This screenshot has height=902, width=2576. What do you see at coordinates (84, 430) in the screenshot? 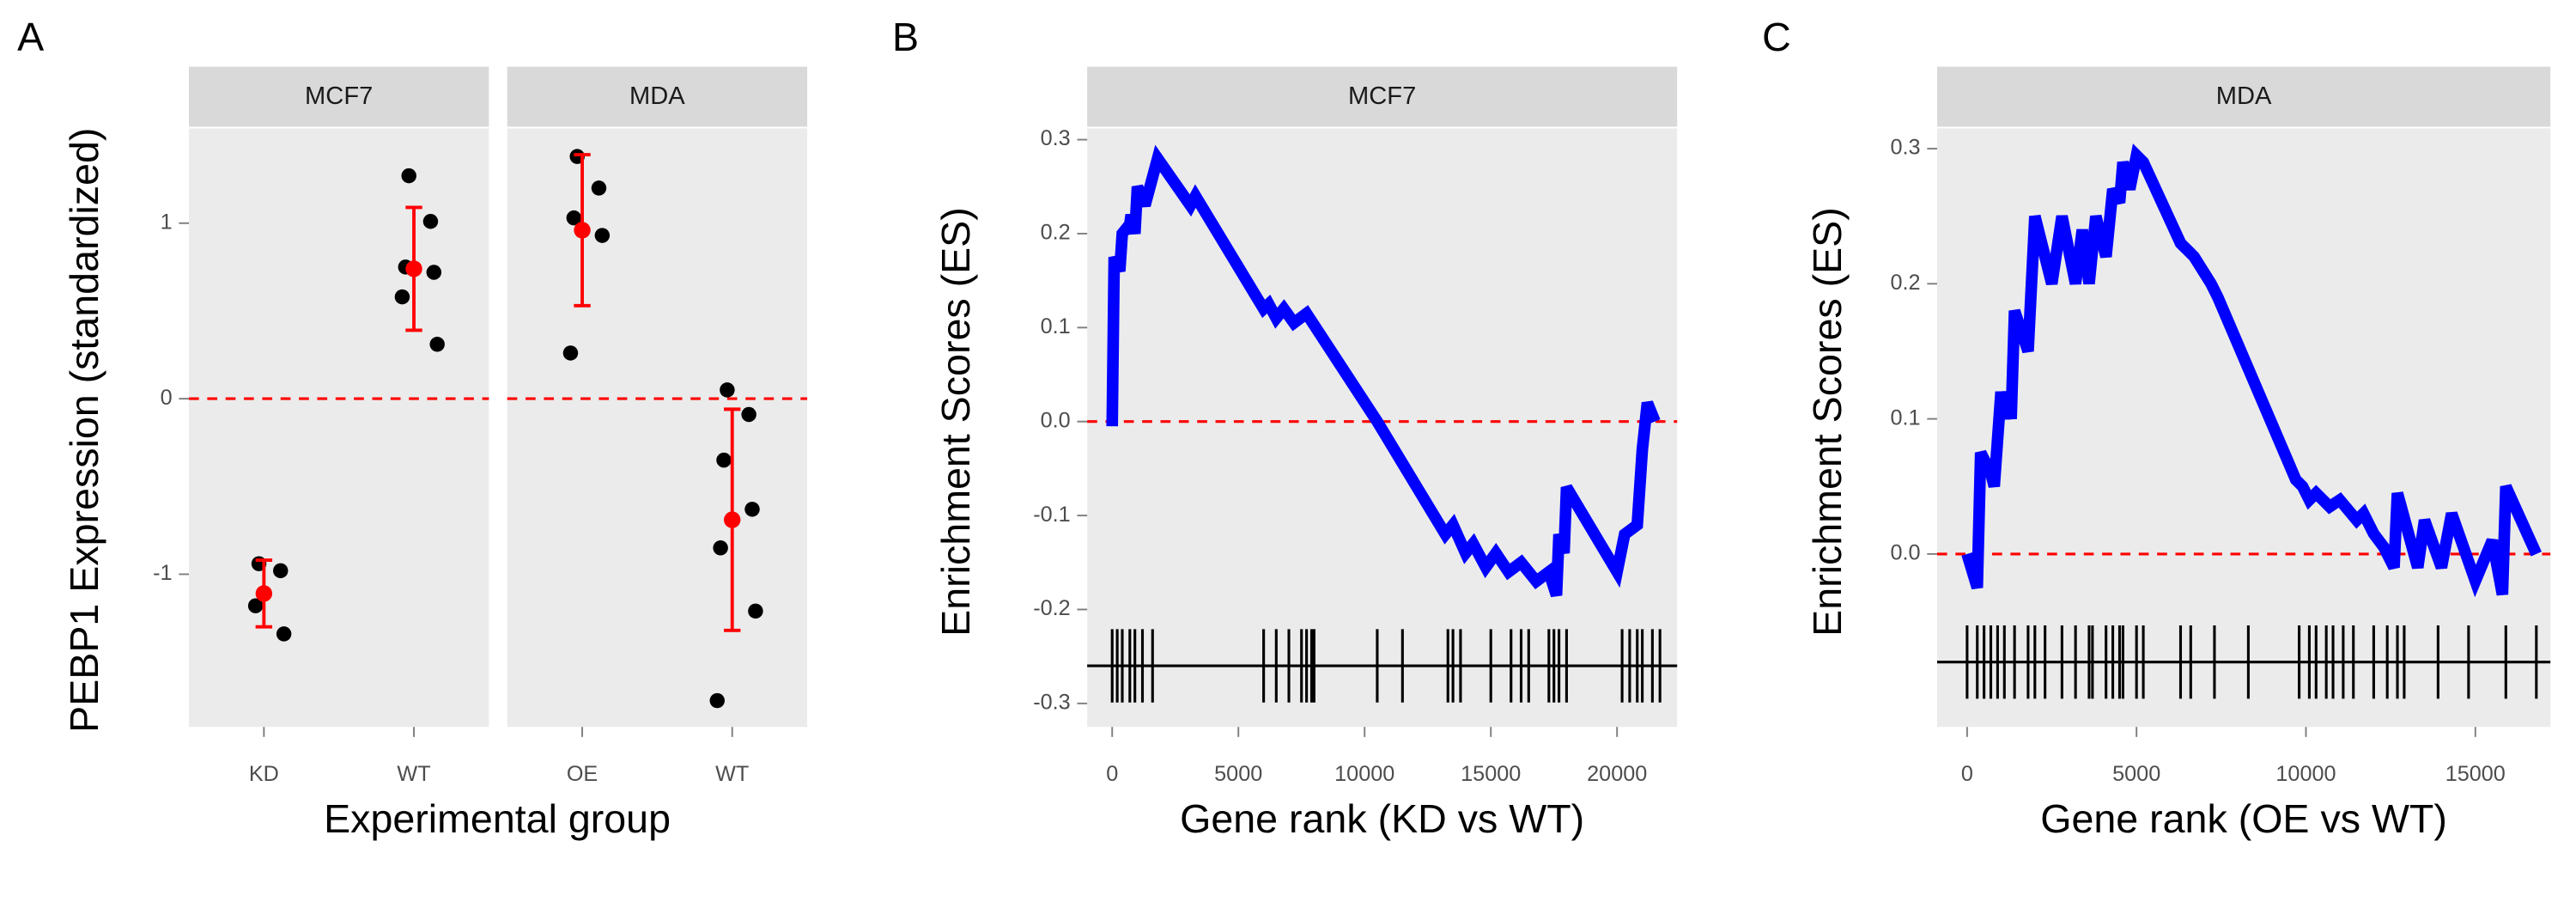
I see `y-axis-title: PEBP1 Expression (standardized)` at bounding box center [84, 430].